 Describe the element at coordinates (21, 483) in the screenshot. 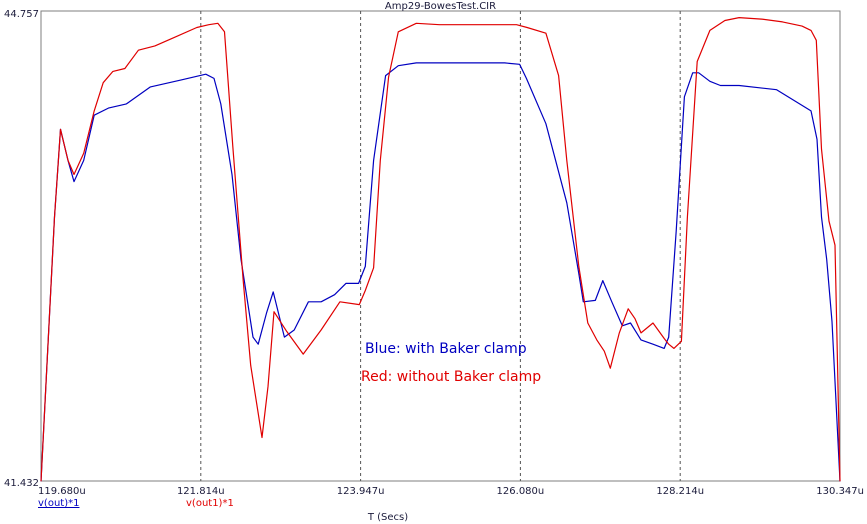

I see `y-tick-label-bottom: 41.432` at that location.